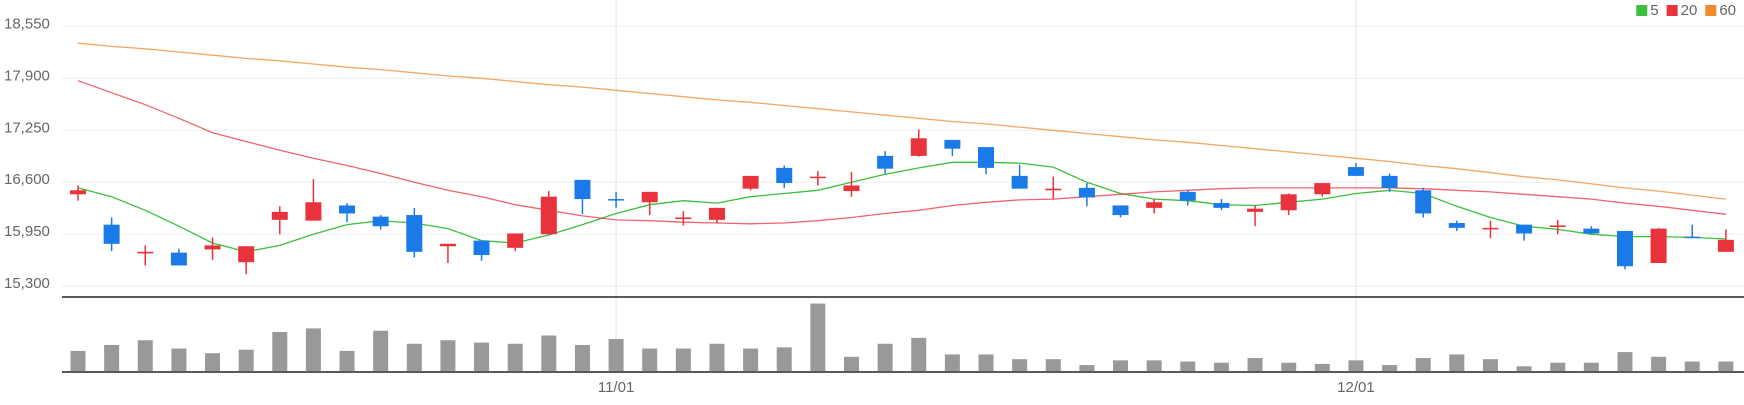 This screenshot has height=405, width=1744. What do you see at coordinates (27, 231) in the screenshot?
I see `y-tick-label: 15,950` at bounding box center [27, 231].